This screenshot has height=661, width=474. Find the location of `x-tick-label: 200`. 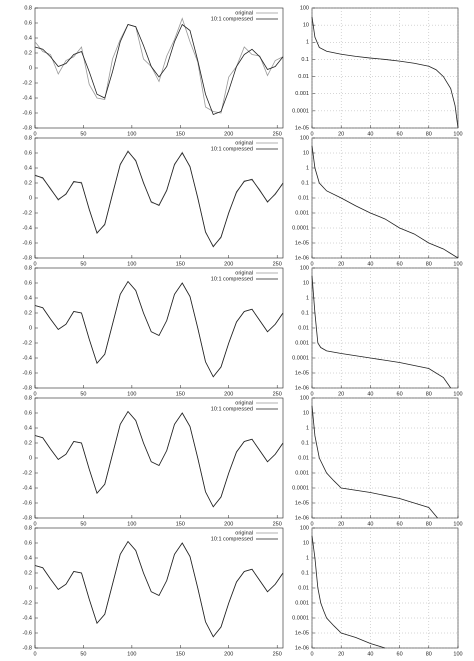

x-tick-label: 200 is located at coordinates (228, 394).